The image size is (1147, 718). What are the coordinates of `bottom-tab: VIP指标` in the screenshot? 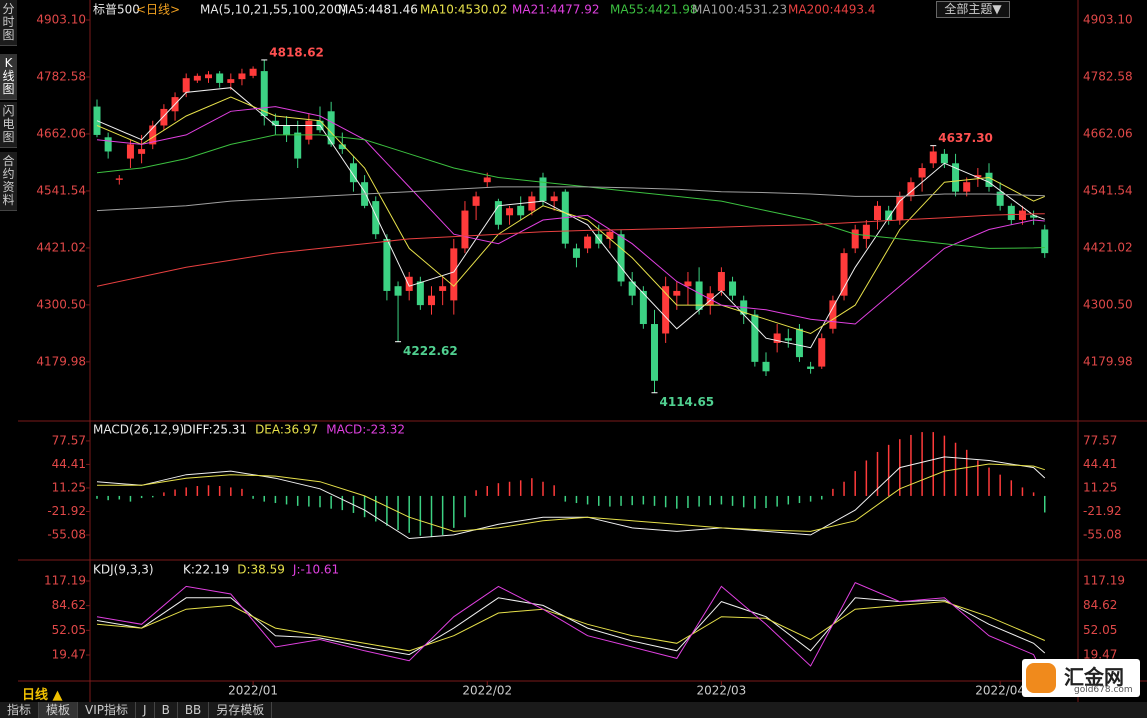 It's located at (107, 710).